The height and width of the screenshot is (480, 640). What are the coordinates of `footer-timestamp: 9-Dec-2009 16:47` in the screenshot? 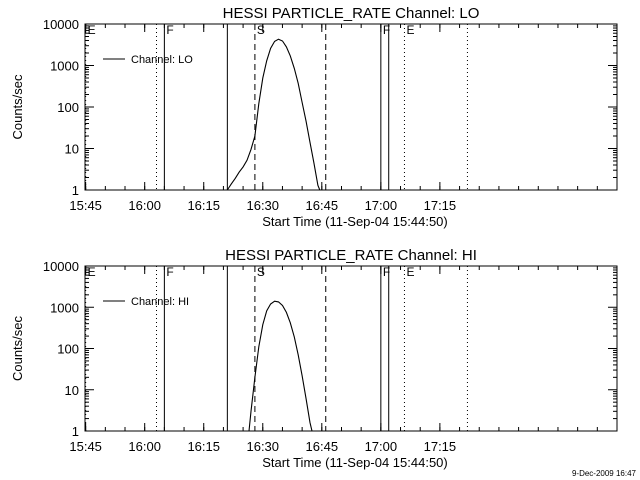 It's located at (604, 473).